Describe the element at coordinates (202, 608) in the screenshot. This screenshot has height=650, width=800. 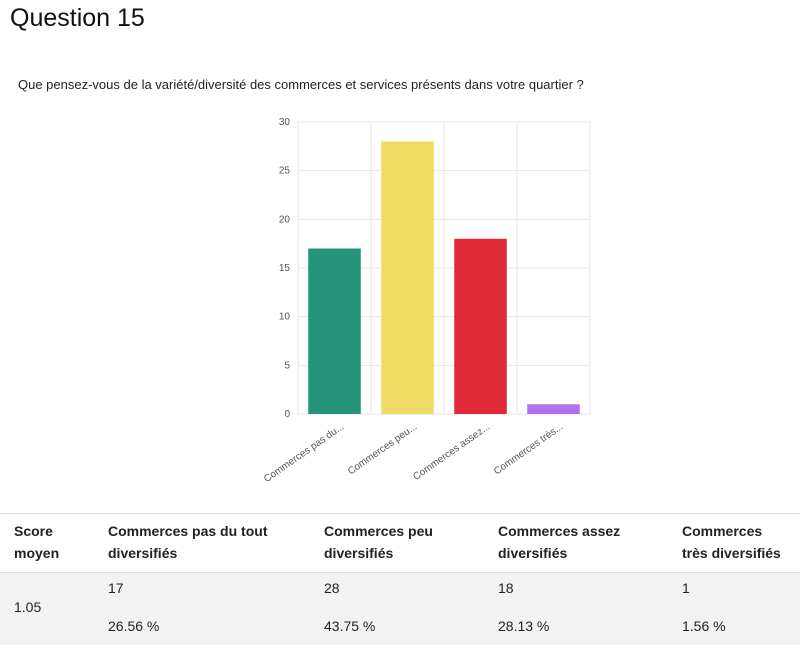
I see `cell-pas-du-tout: 17 26.56 %` at that location.